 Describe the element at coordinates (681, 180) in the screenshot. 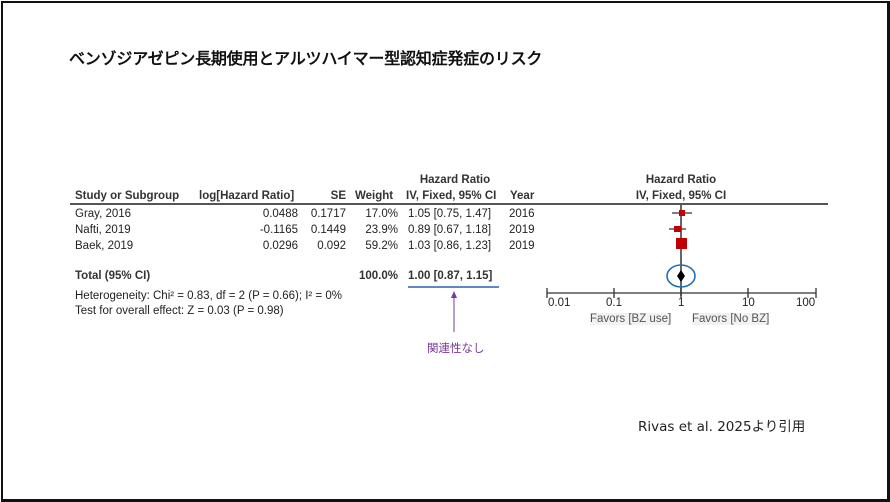

I see `plot-header-top: Hazard Ratio` at that location.